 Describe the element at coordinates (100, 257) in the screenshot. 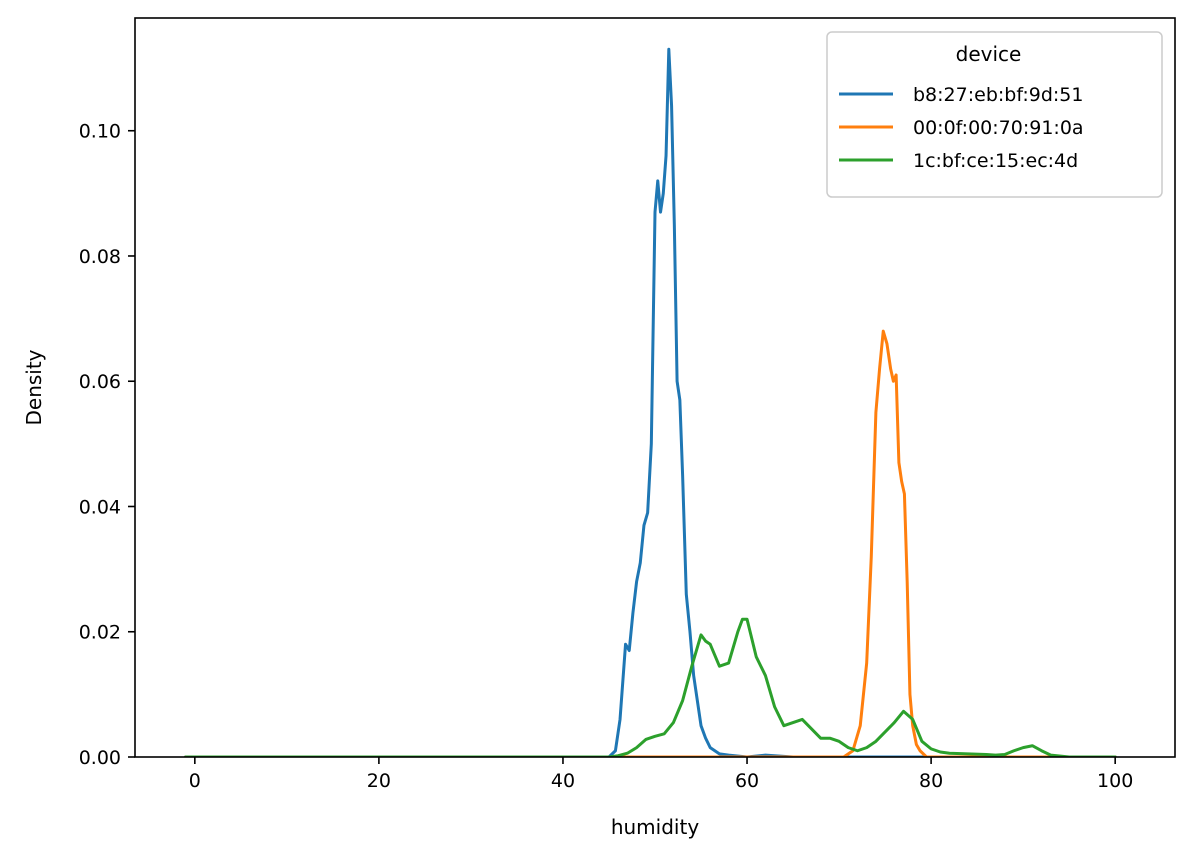

I see `y-tick-label: 0.08` at that location.